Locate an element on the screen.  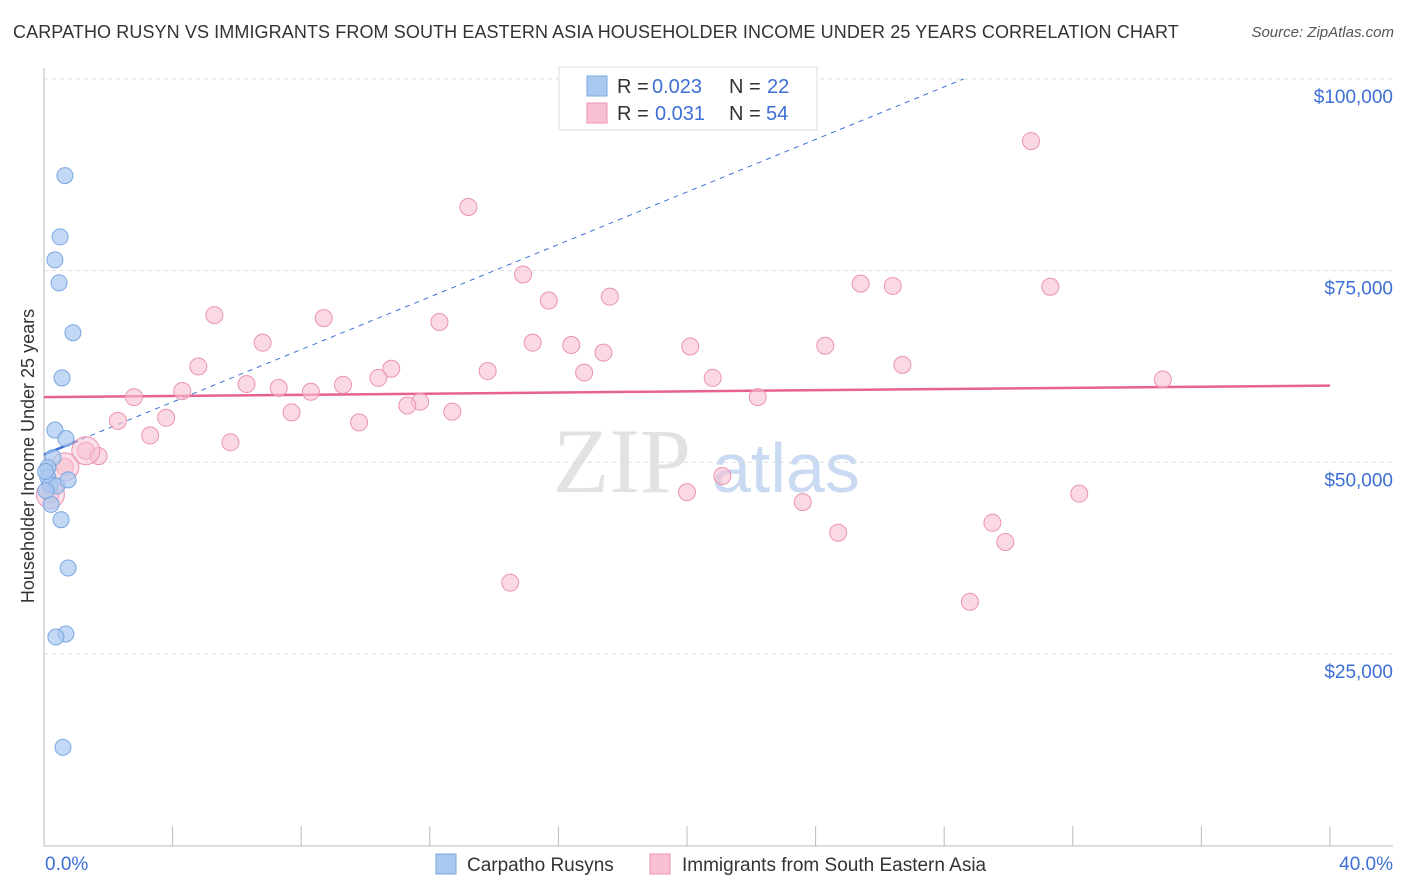
x-tick-label-min: 0.0% is located at coordinates (66, 864).